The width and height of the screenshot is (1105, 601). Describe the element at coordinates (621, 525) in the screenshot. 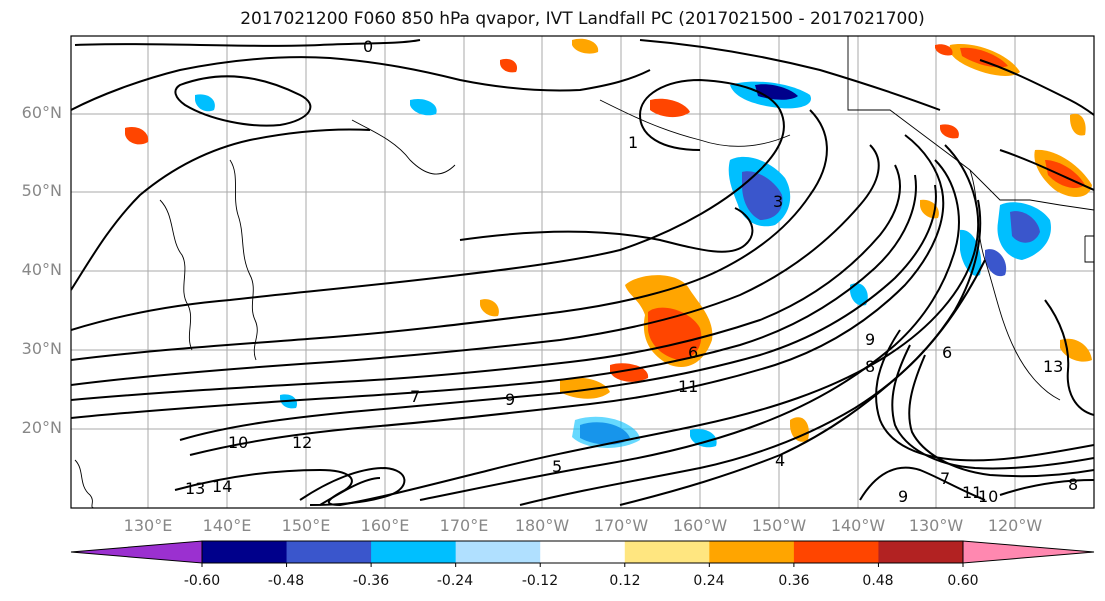

I see `lon-label-170w: 170°W` at that location.